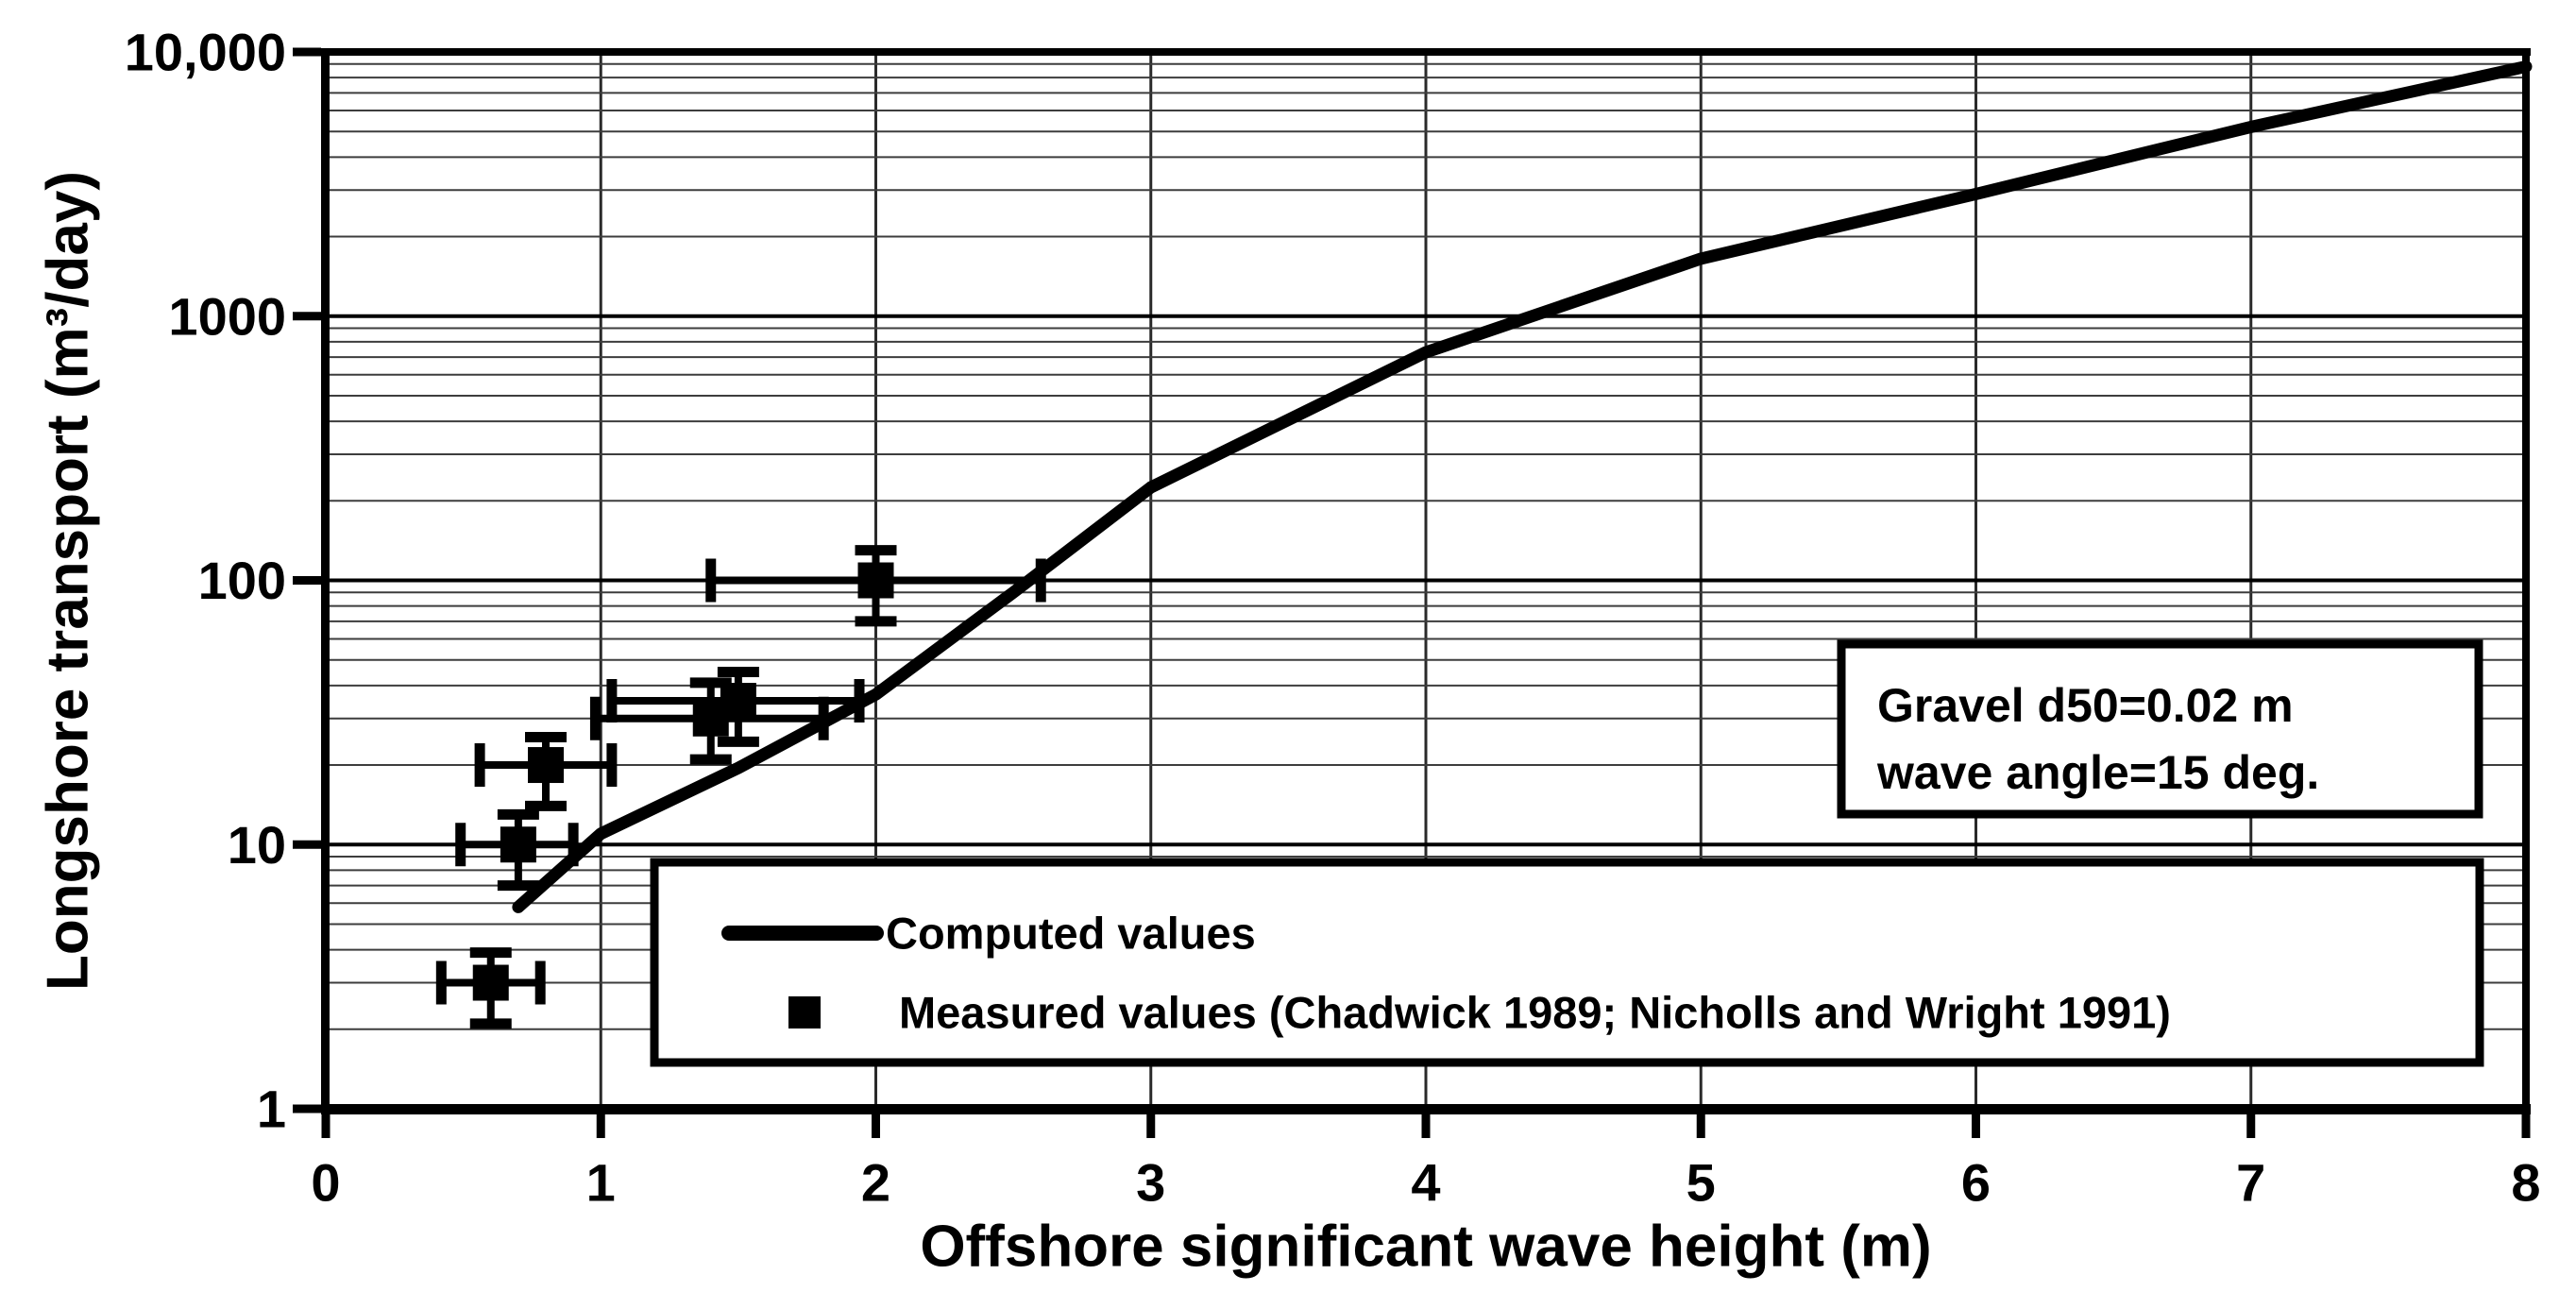 The height and width of the screenshot is (1309, 2576). Describe the element at coordinates (875, 1183) in the screenshot. I see `x-tick-label: 2` at that location.